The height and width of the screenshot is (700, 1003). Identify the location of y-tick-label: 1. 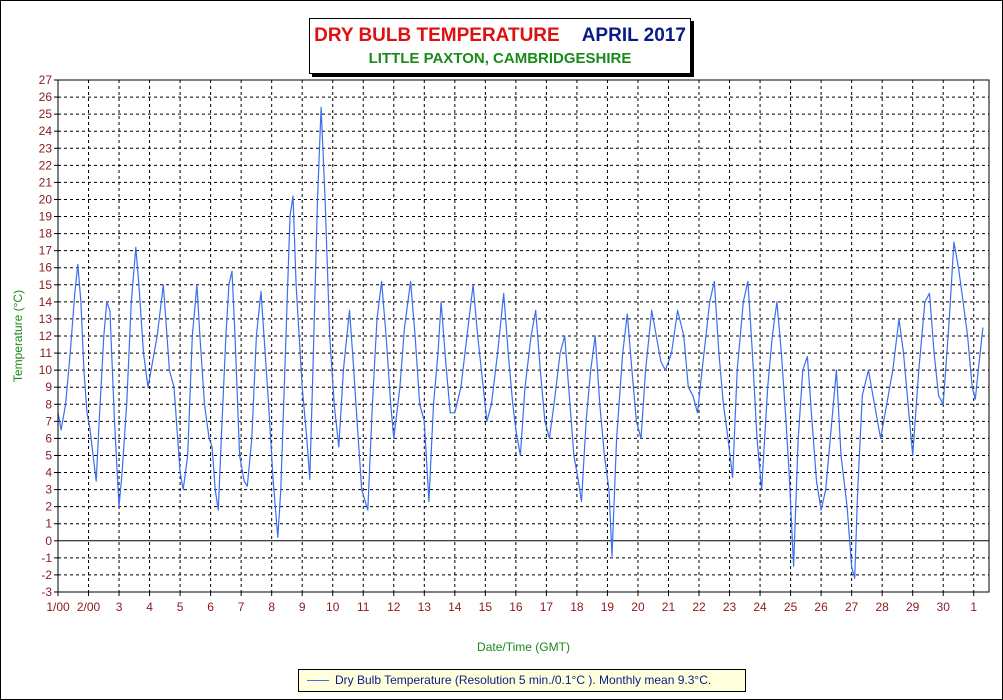
(48, 524).